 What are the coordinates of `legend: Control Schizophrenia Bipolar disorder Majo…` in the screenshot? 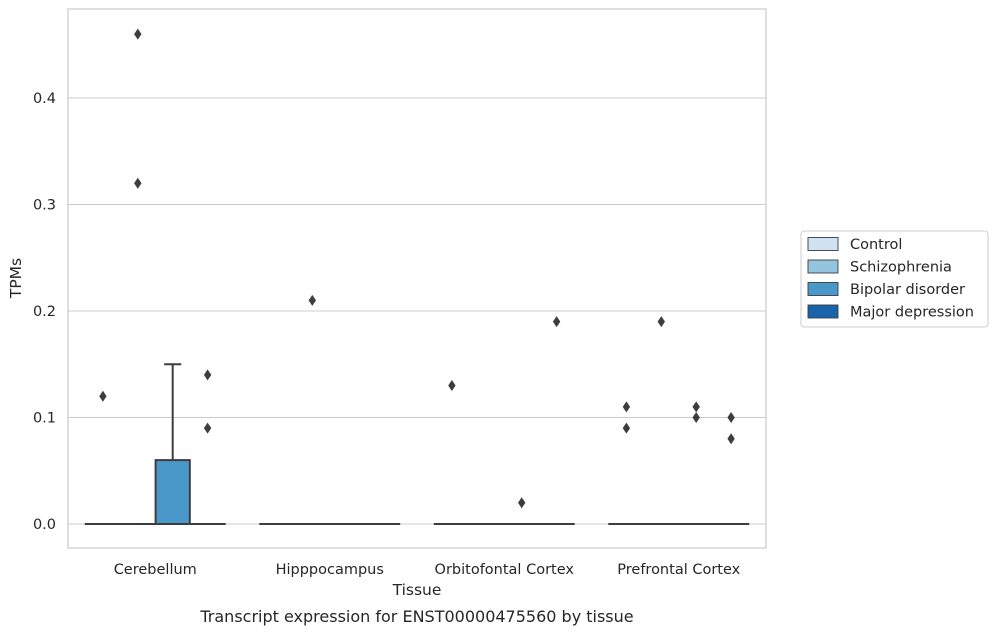 It's located at (894, 279).